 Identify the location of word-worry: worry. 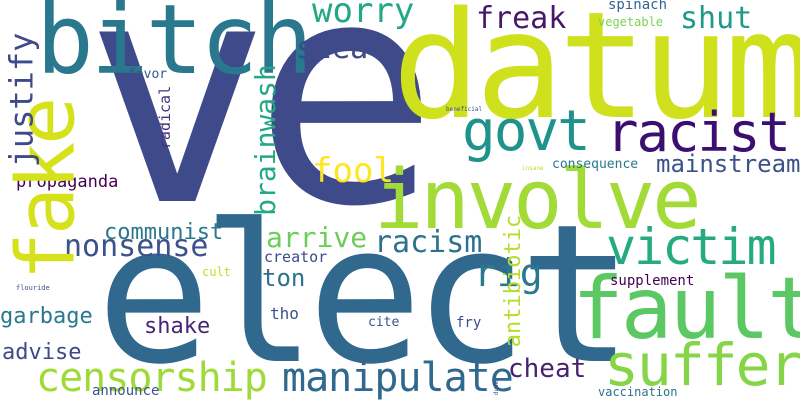
(363, 15).